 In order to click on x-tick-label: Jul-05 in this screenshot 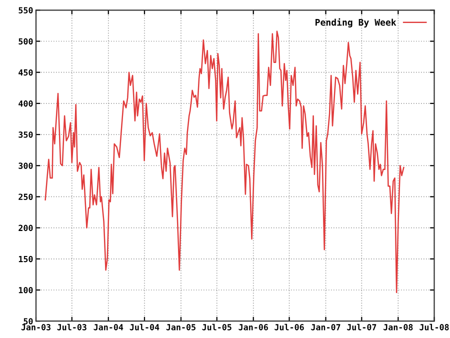, I will do `click(217, 327)`.